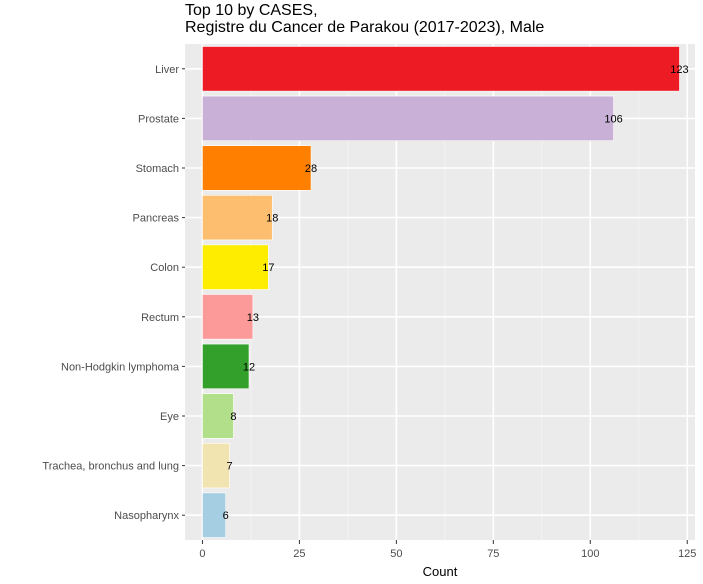 The image size is (703, 584). What do you see at coordinates (440, 571) in the screenshot?
I see `x-axis-title: Count` at bounding box center [440, 571].